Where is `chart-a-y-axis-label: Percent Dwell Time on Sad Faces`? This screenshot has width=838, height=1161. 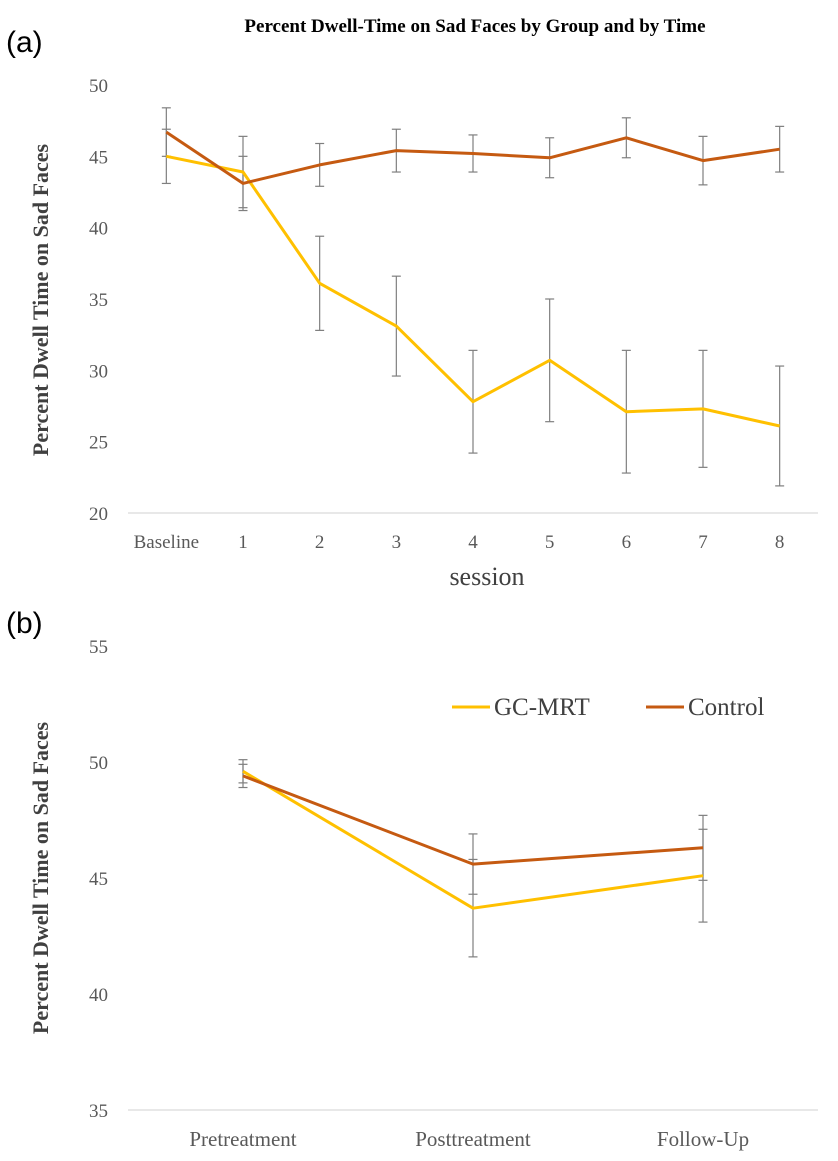 chart-a-y-axis-label: Percent Dwell Time on Sad Faces is located at coordinates (40, 299).